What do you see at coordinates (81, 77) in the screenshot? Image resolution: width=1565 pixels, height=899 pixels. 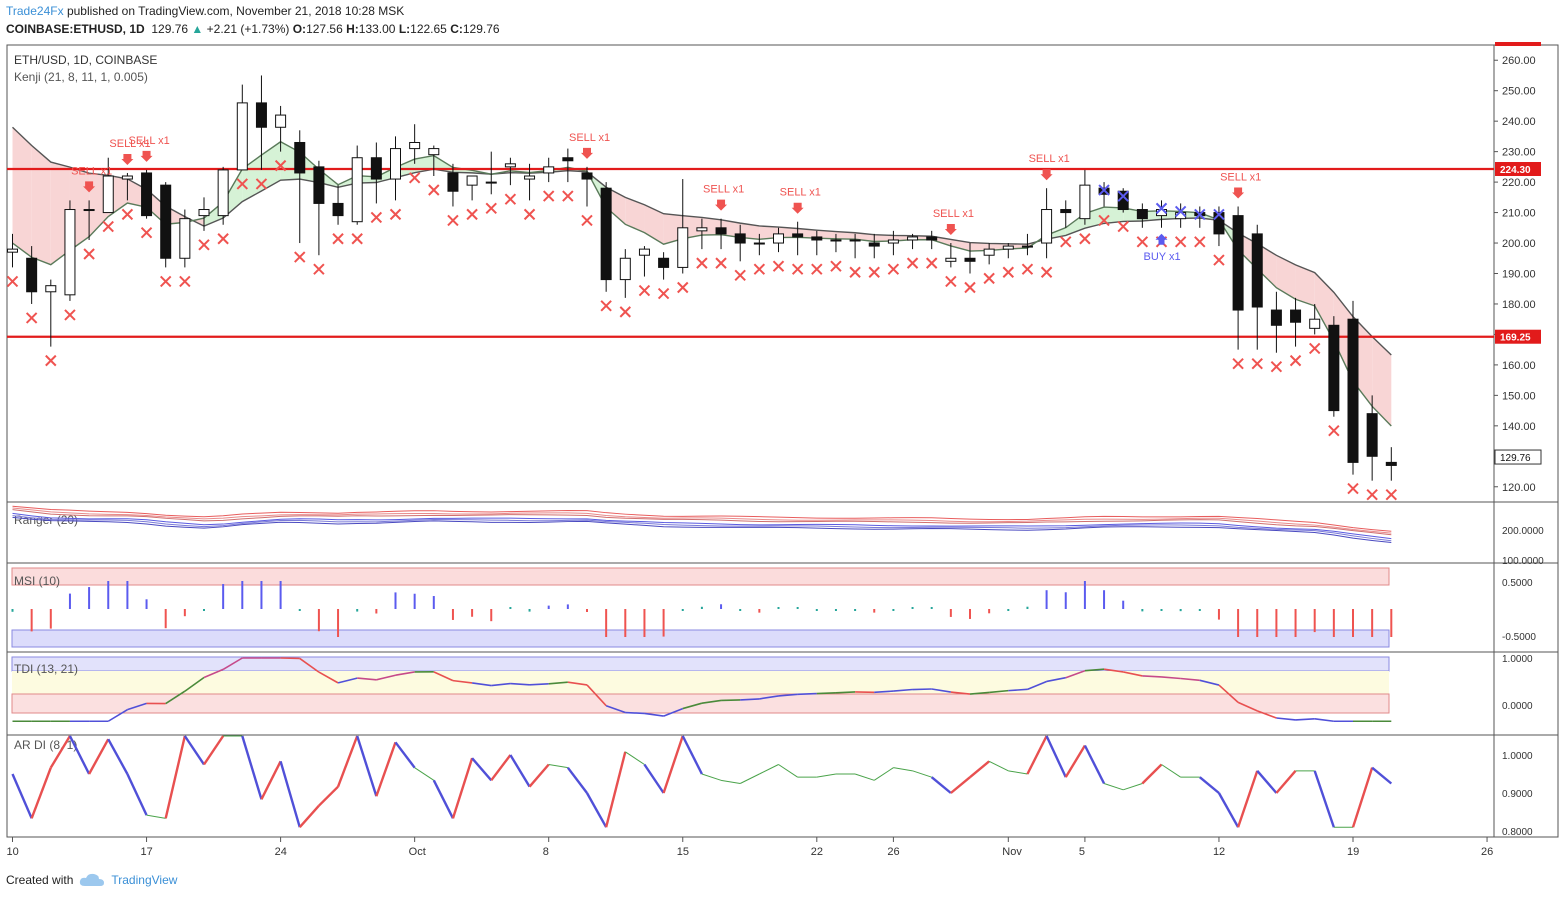 I see `kenji-indicator-label: Kenji (21, 8, 11, 1, 0.005)` at bounding box center [81, 77].